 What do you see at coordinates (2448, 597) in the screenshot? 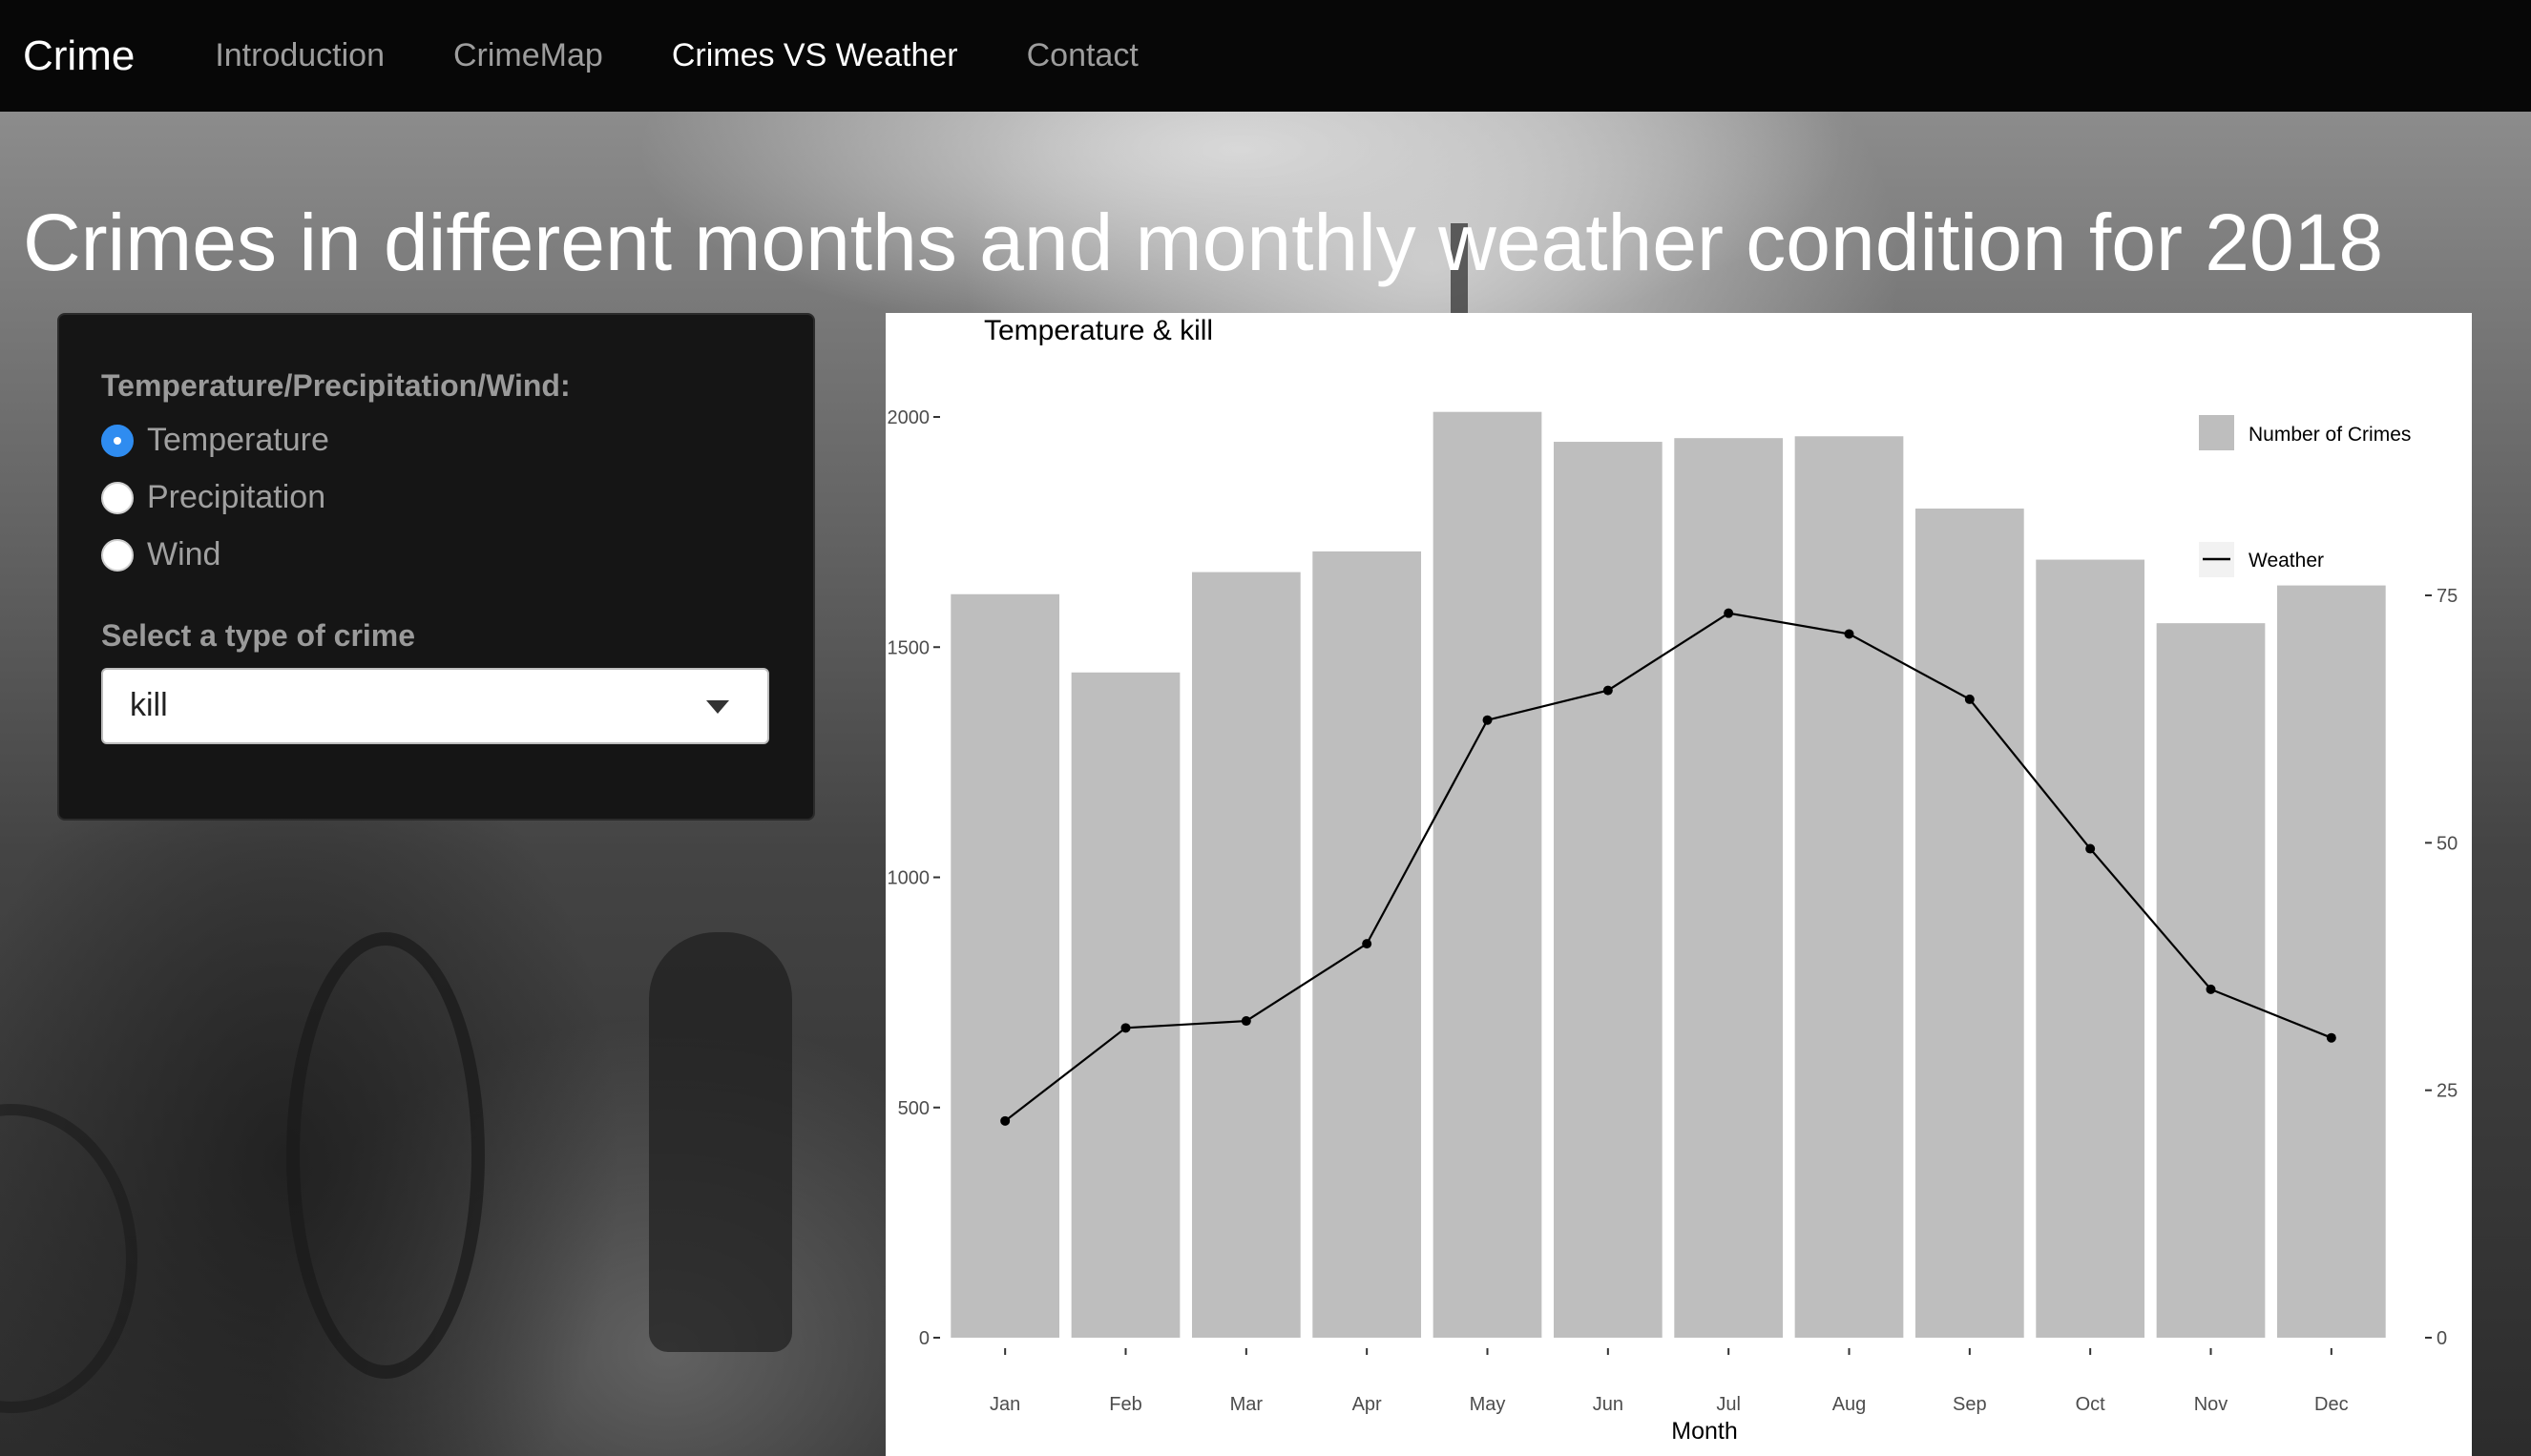
I see `right-tick-label-75: 75` at bounding box center [2448, 597].